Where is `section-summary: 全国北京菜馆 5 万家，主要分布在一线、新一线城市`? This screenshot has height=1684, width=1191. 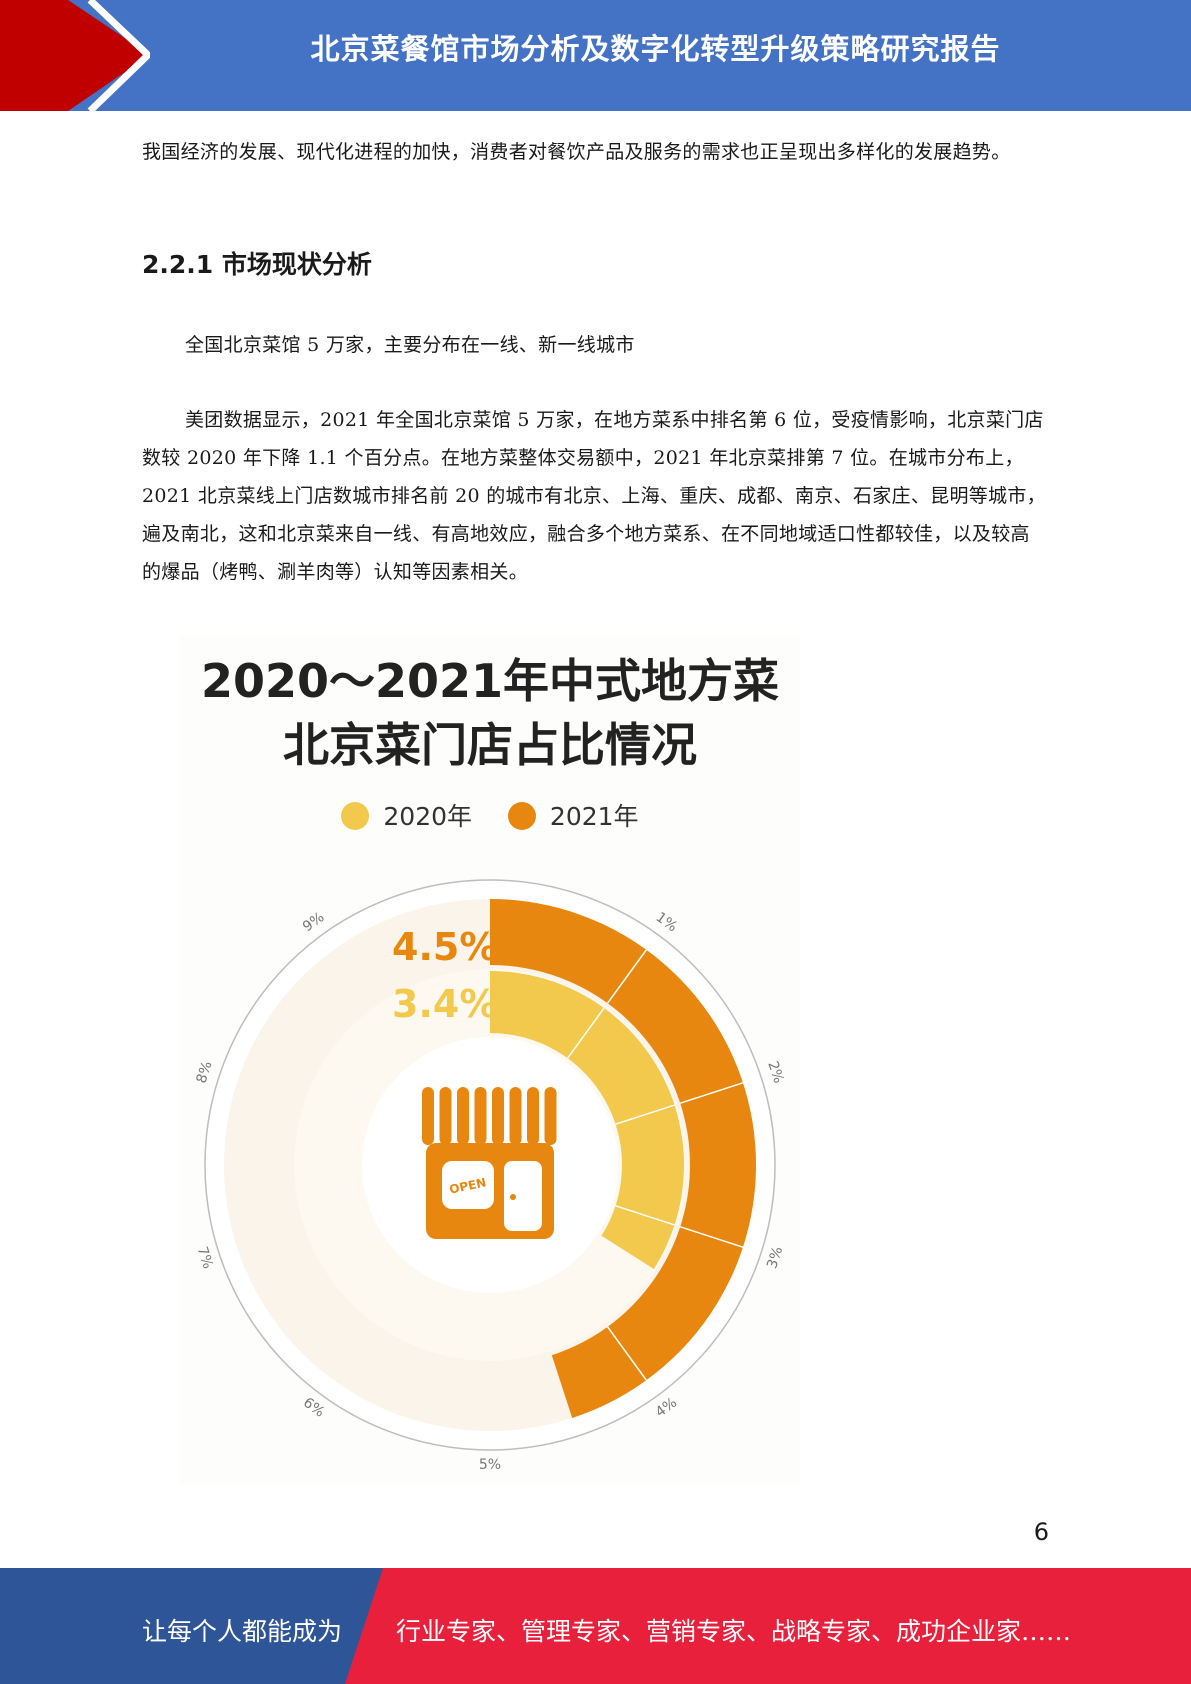 section-summary: 全国北京菜馆 5 万家，主要分布在一线、新一线城市 is located at coordinates (410, 345).